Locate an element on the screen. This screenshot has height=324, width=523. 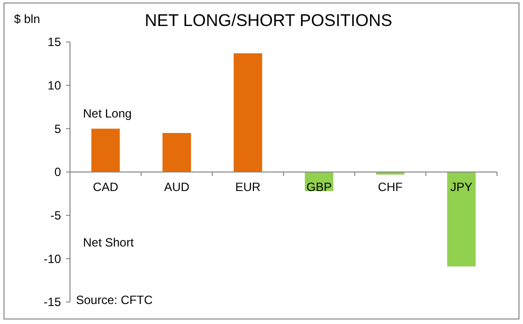
y-tick-label: -5 is located at coordinates (56, 215).